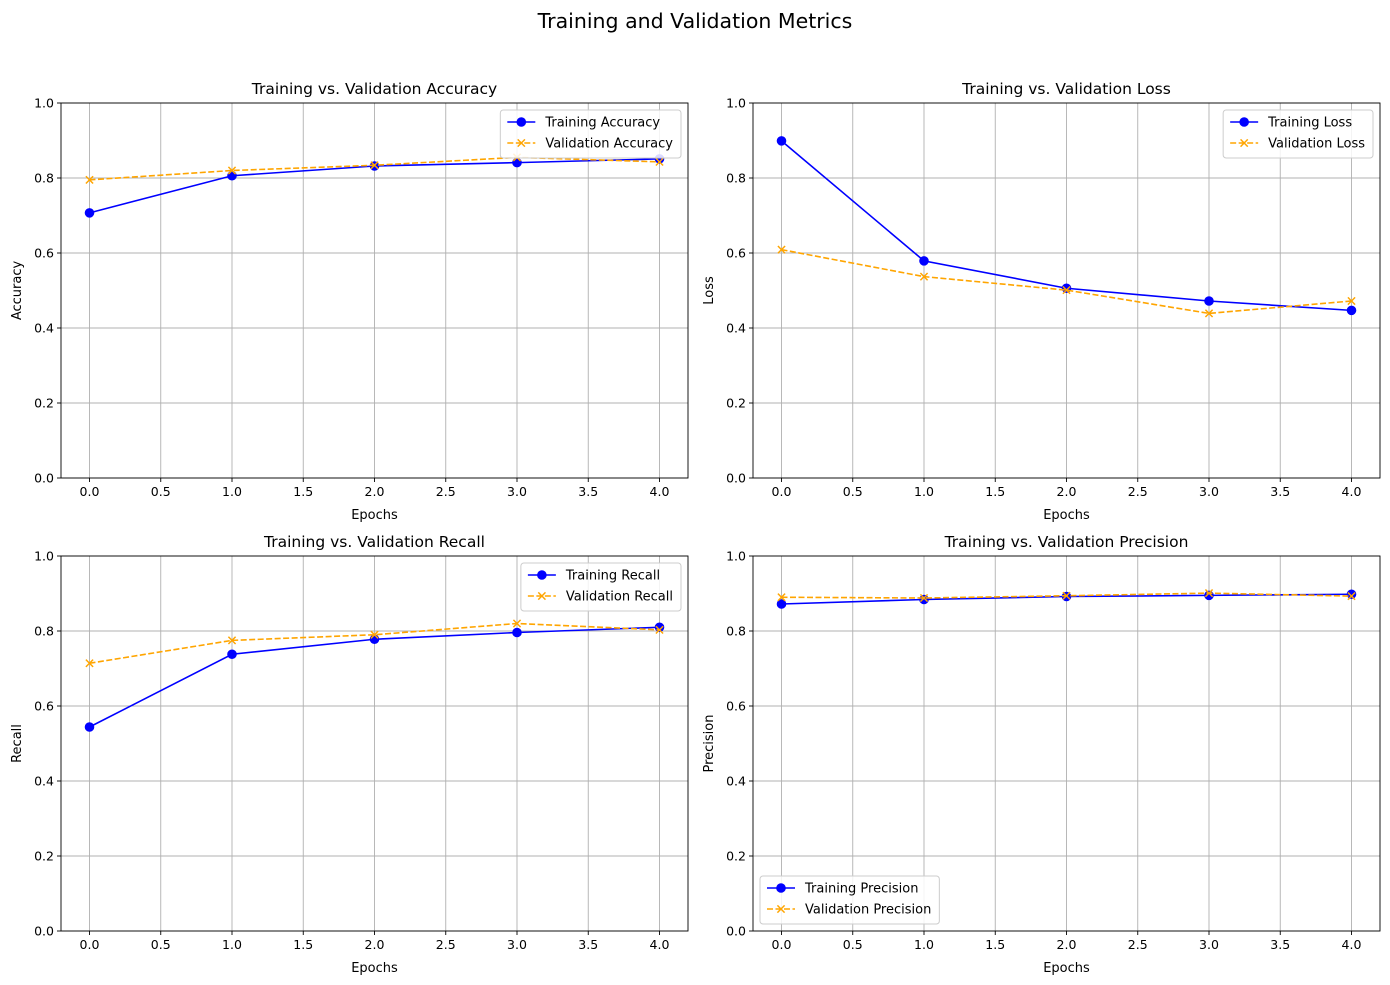 The width and height of the screenshot is (1390, 985). I want to click on legend-label: Validation Recall, so click(619, 597).